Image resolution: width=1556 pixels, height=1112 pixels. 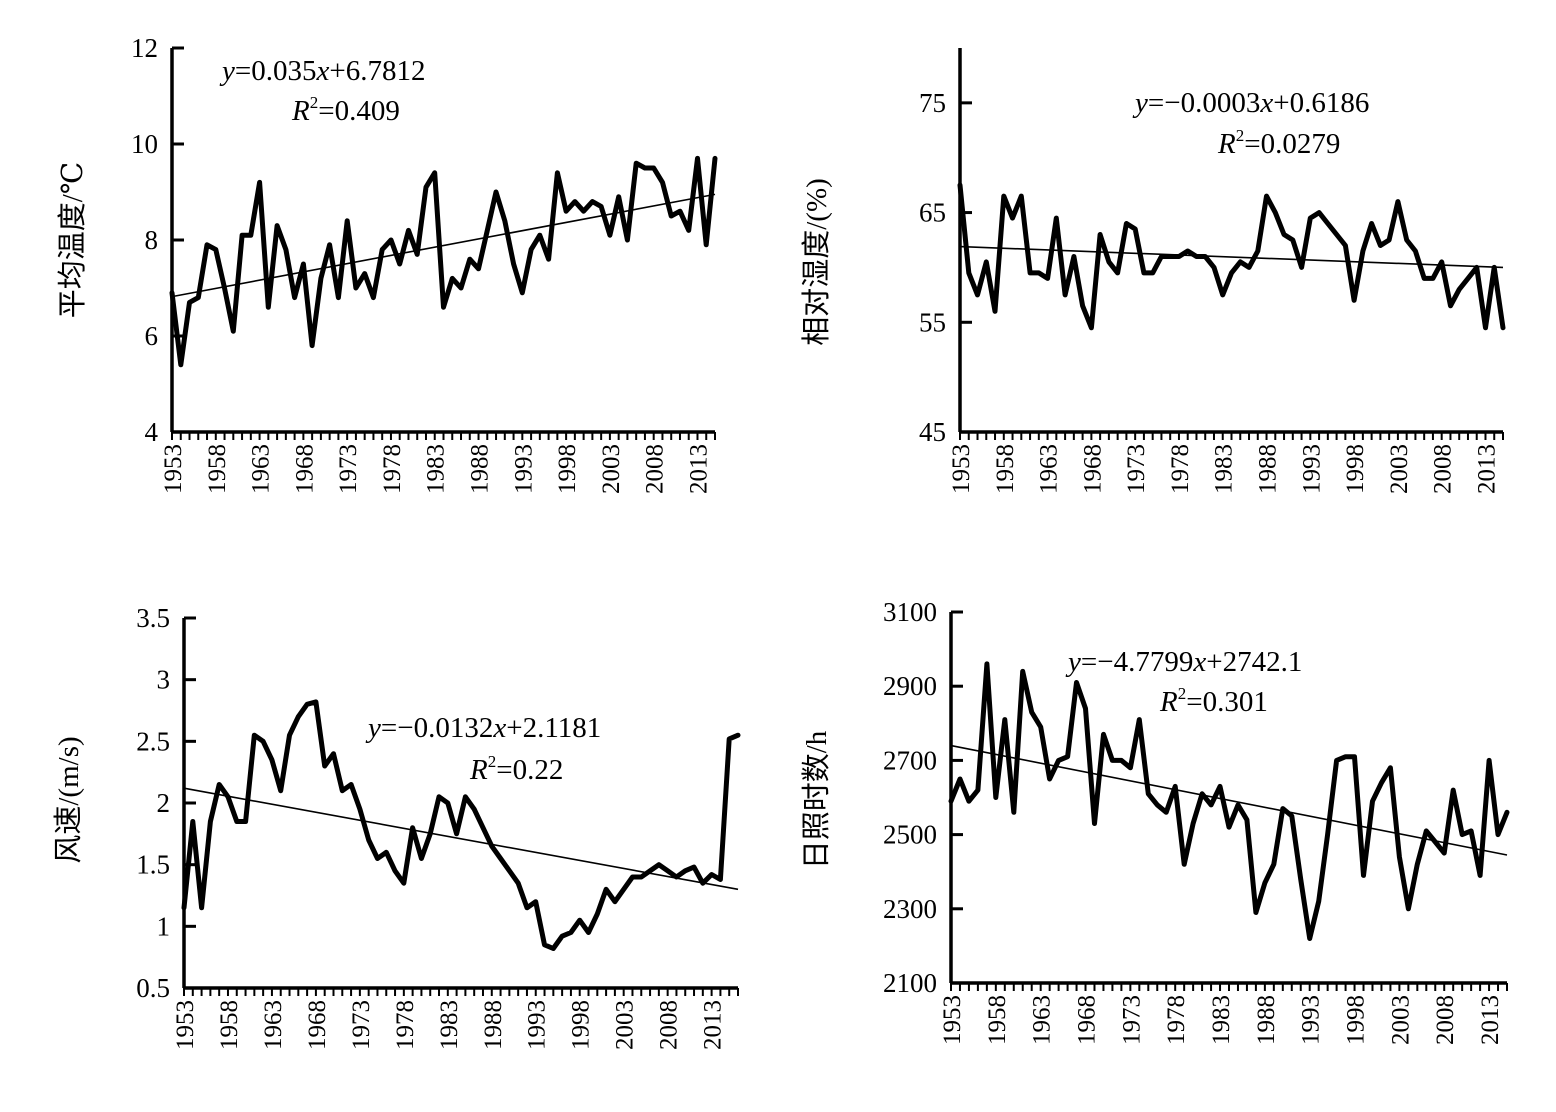 I want to click on y-tick-label: 2700, so click(x=910, y=760).